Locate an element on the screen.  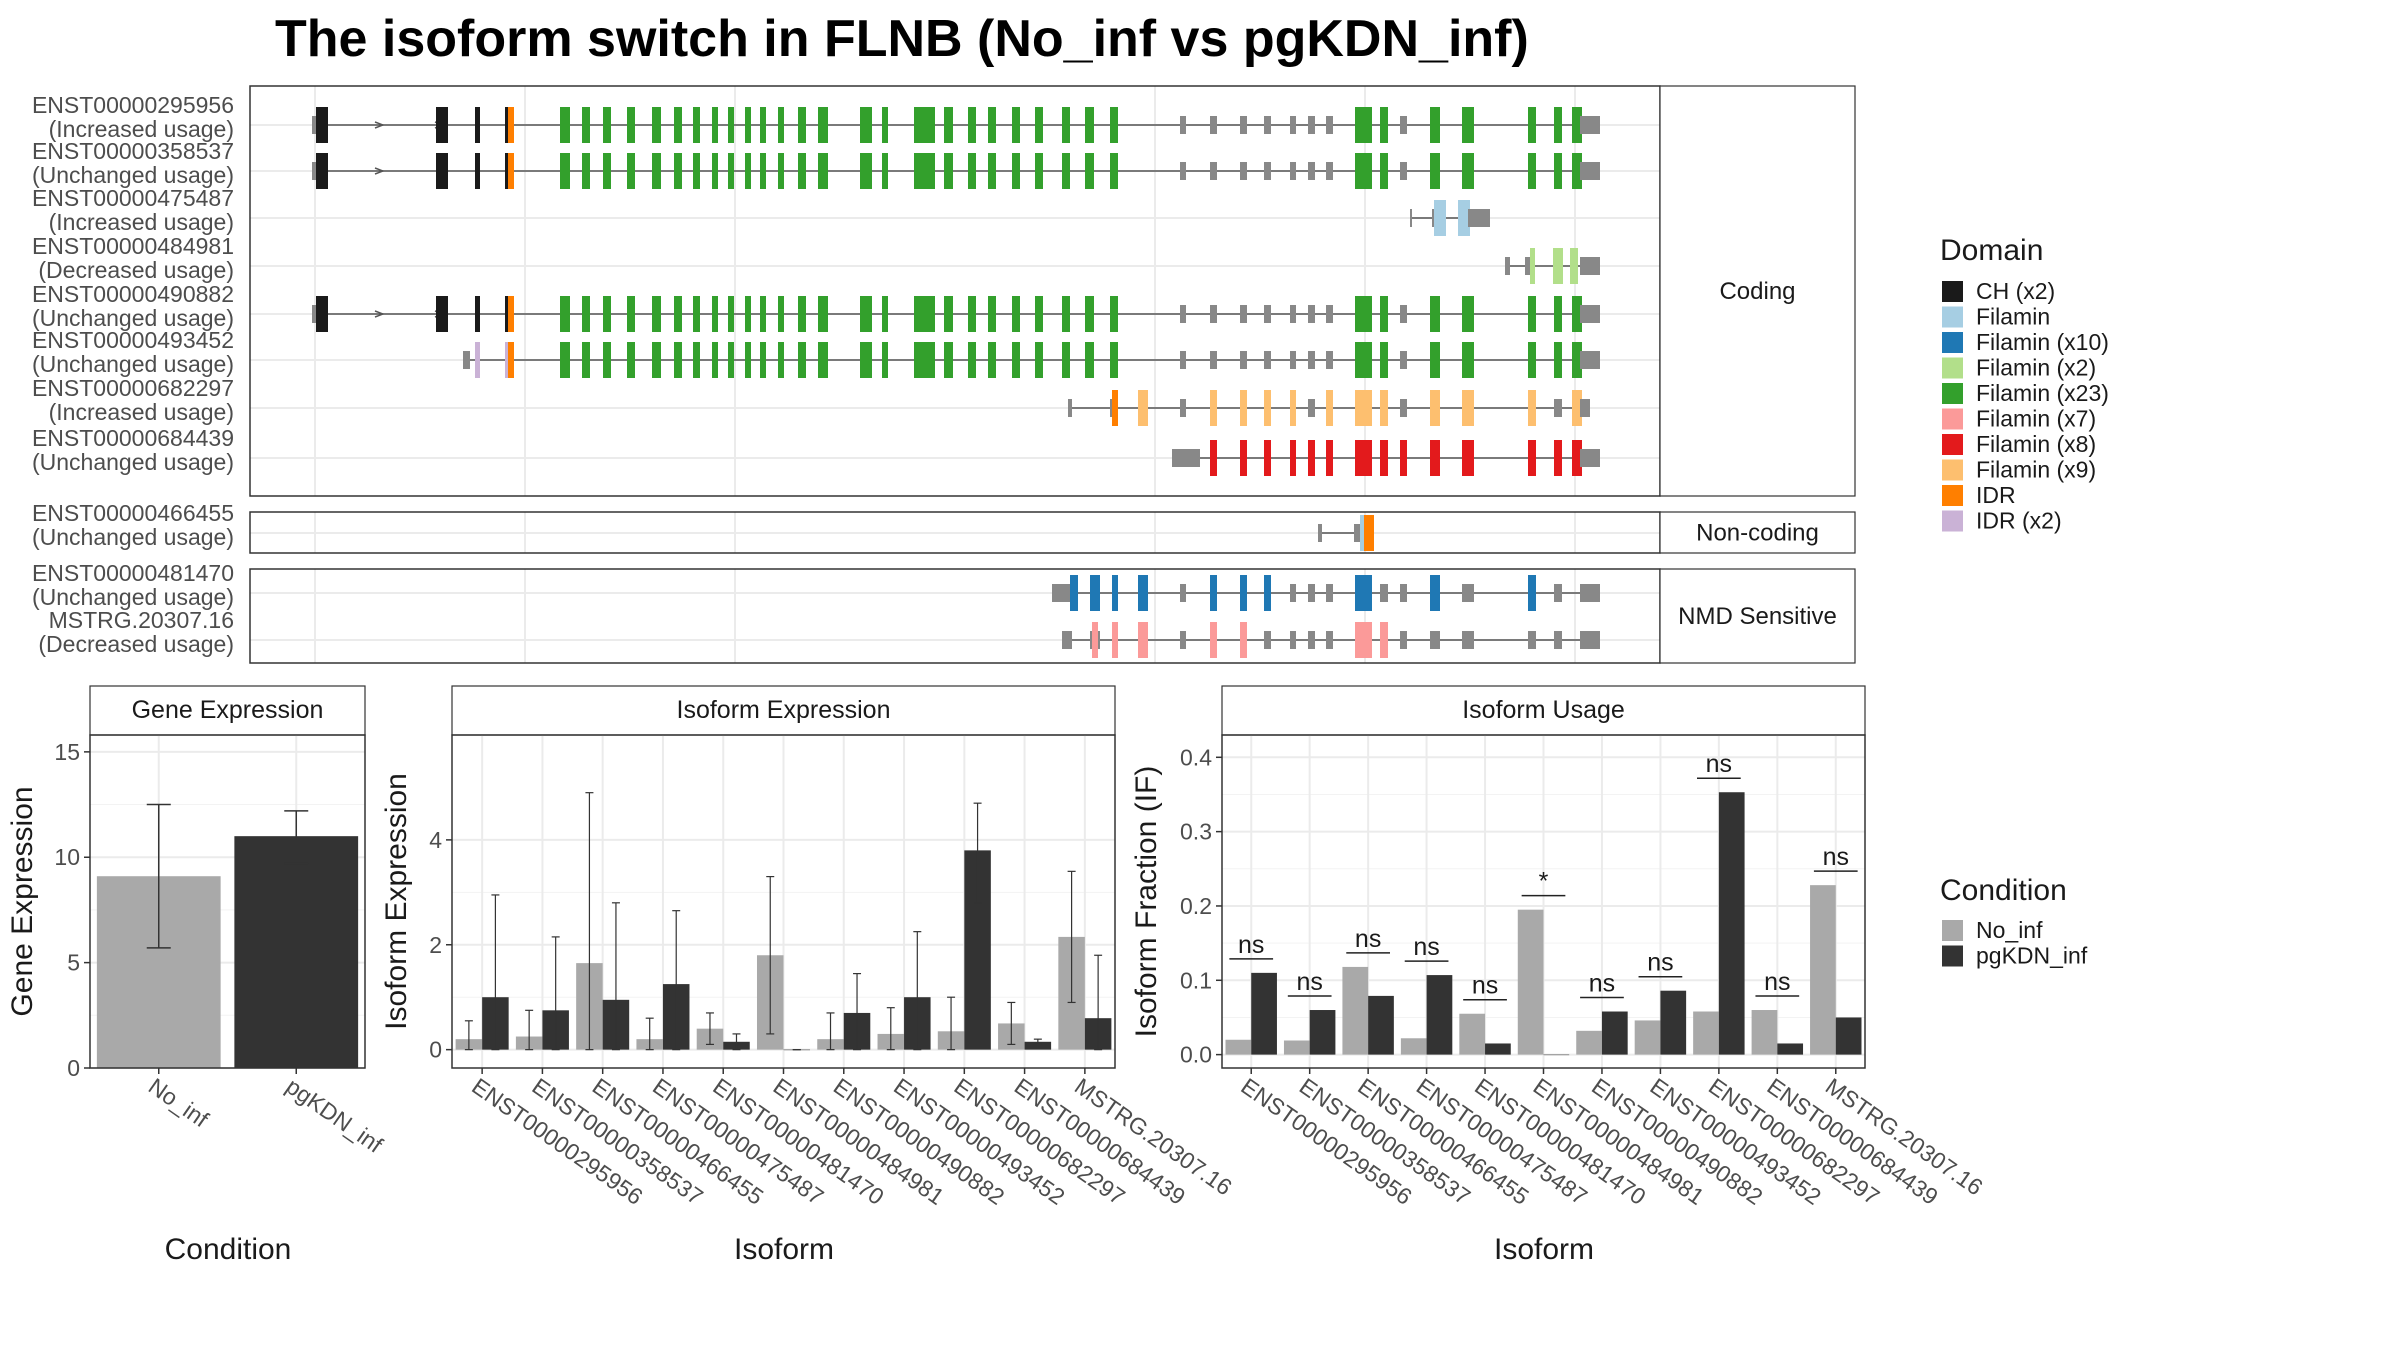
y-tick-label: 2 is located at coordinates (435, 945).